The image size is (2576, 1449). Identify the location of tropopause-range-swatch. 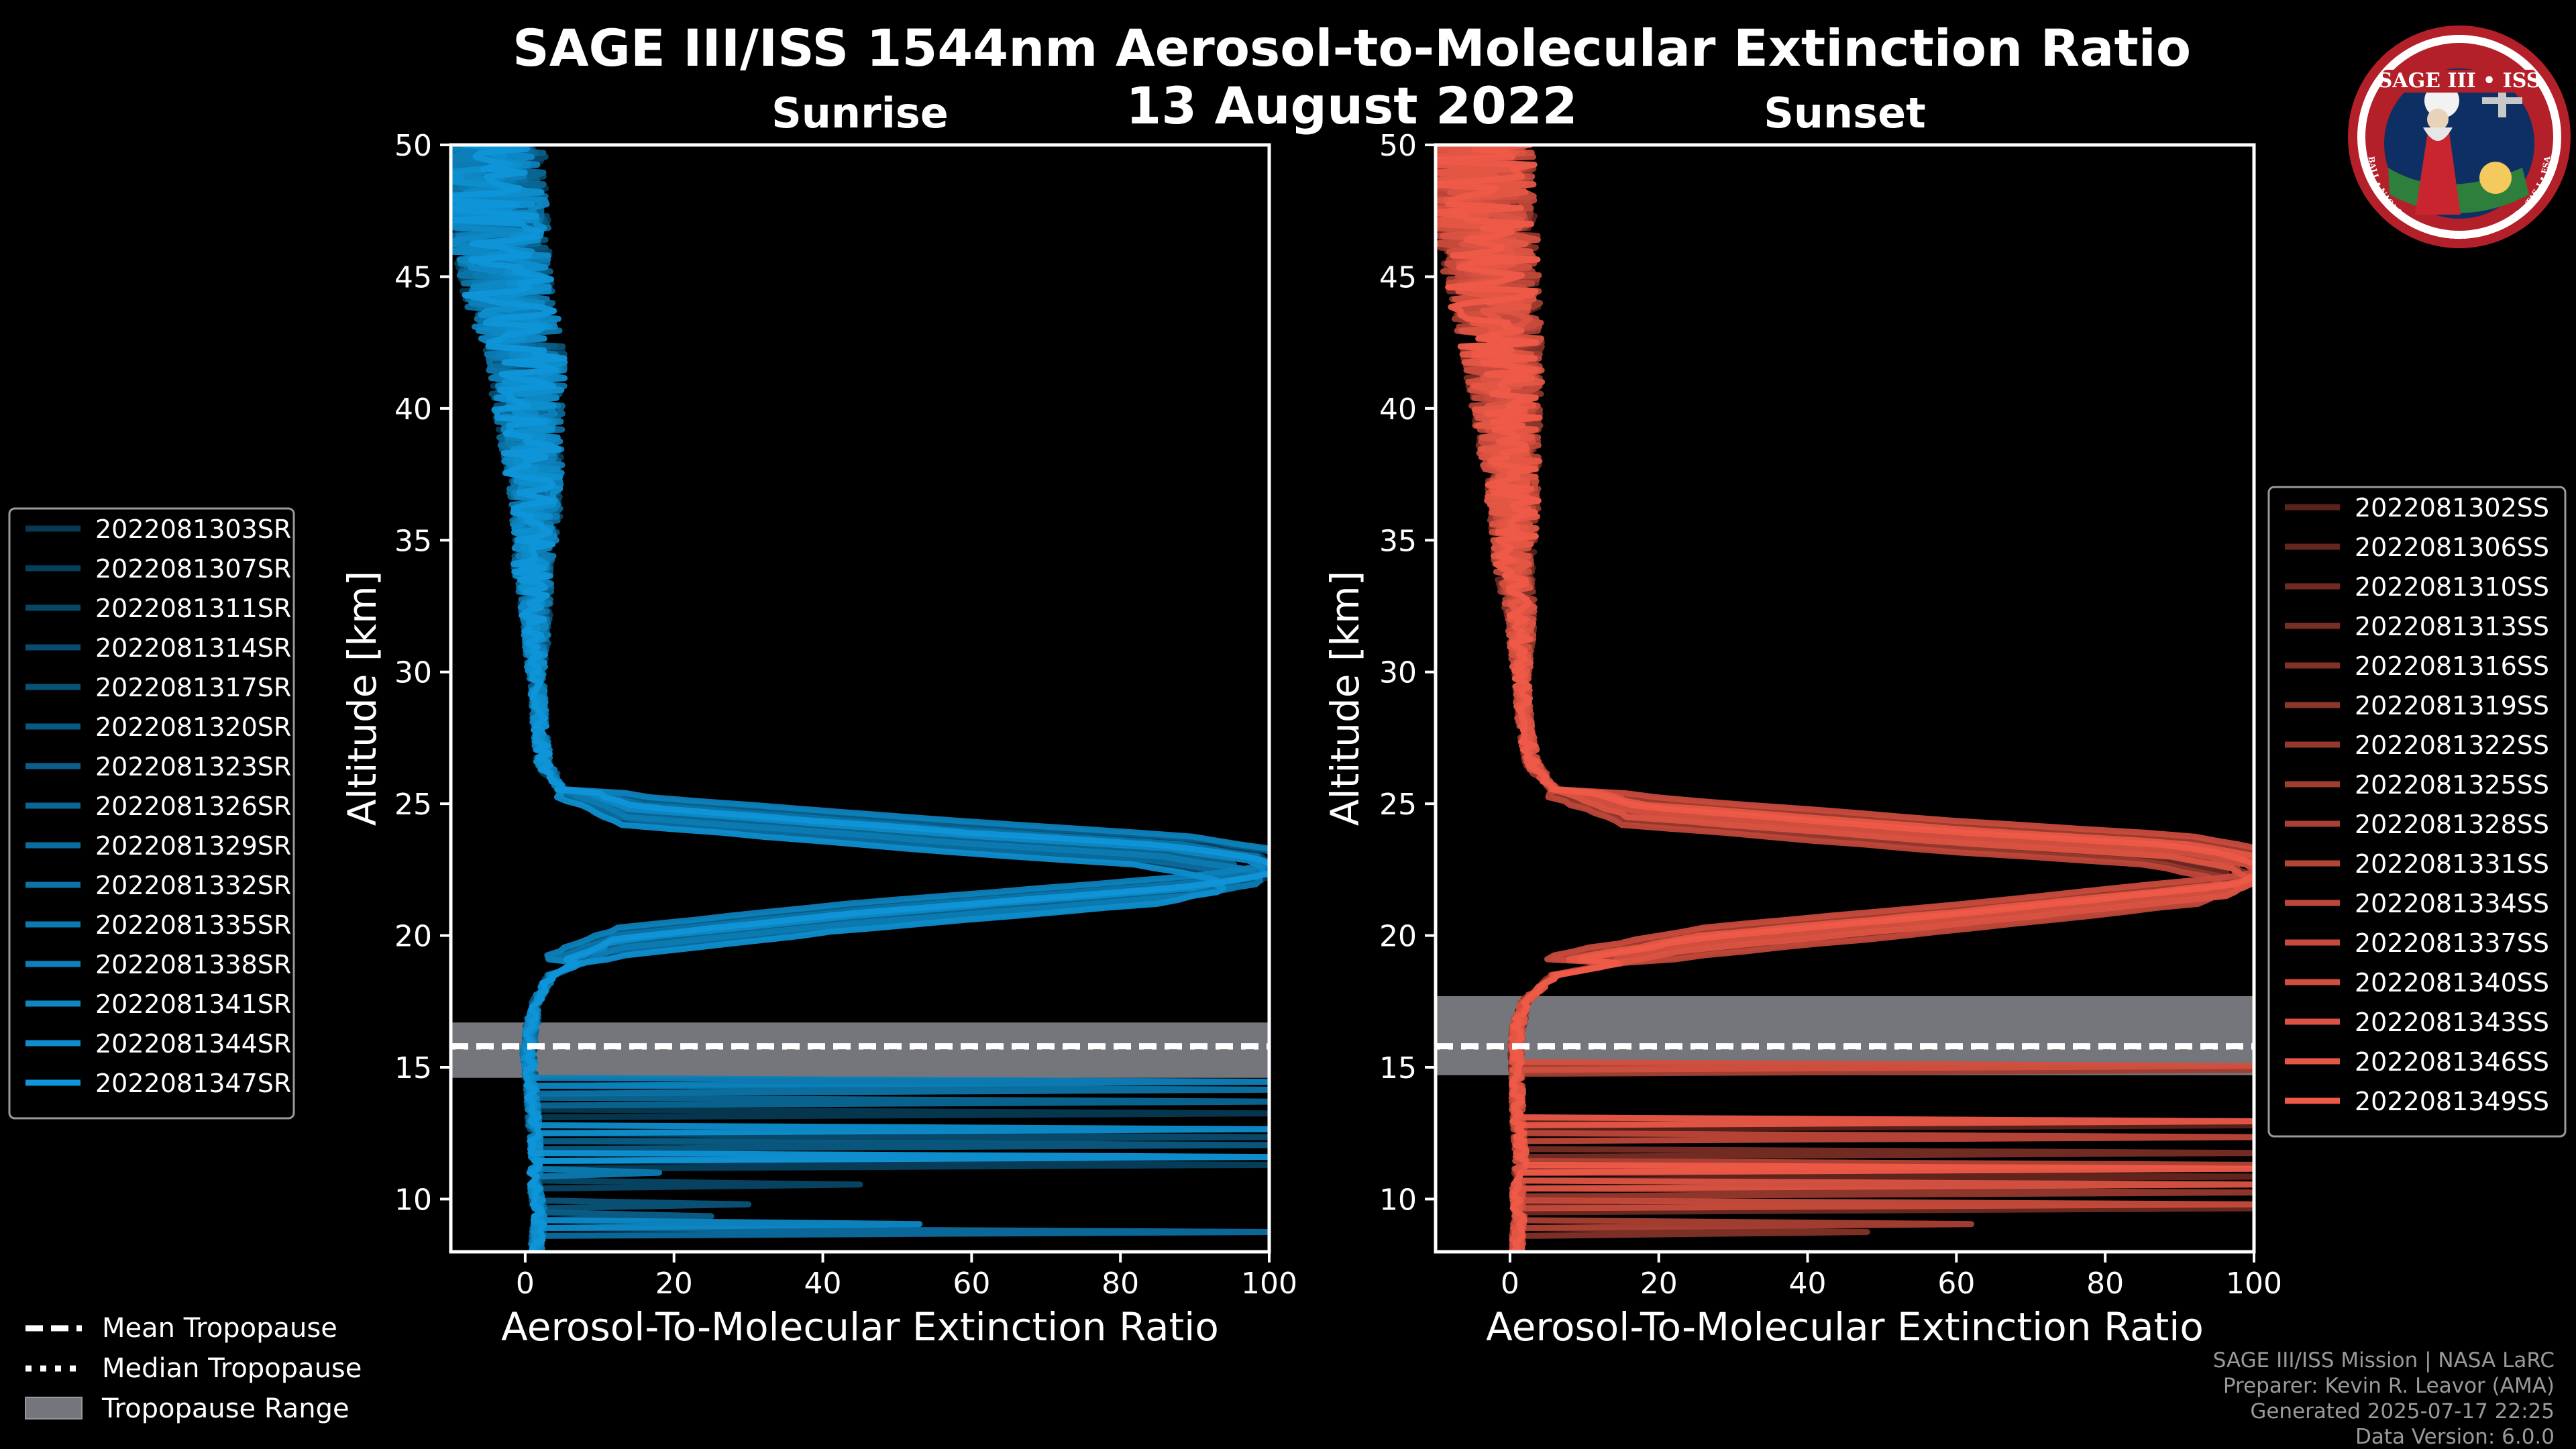
(54, 1408).